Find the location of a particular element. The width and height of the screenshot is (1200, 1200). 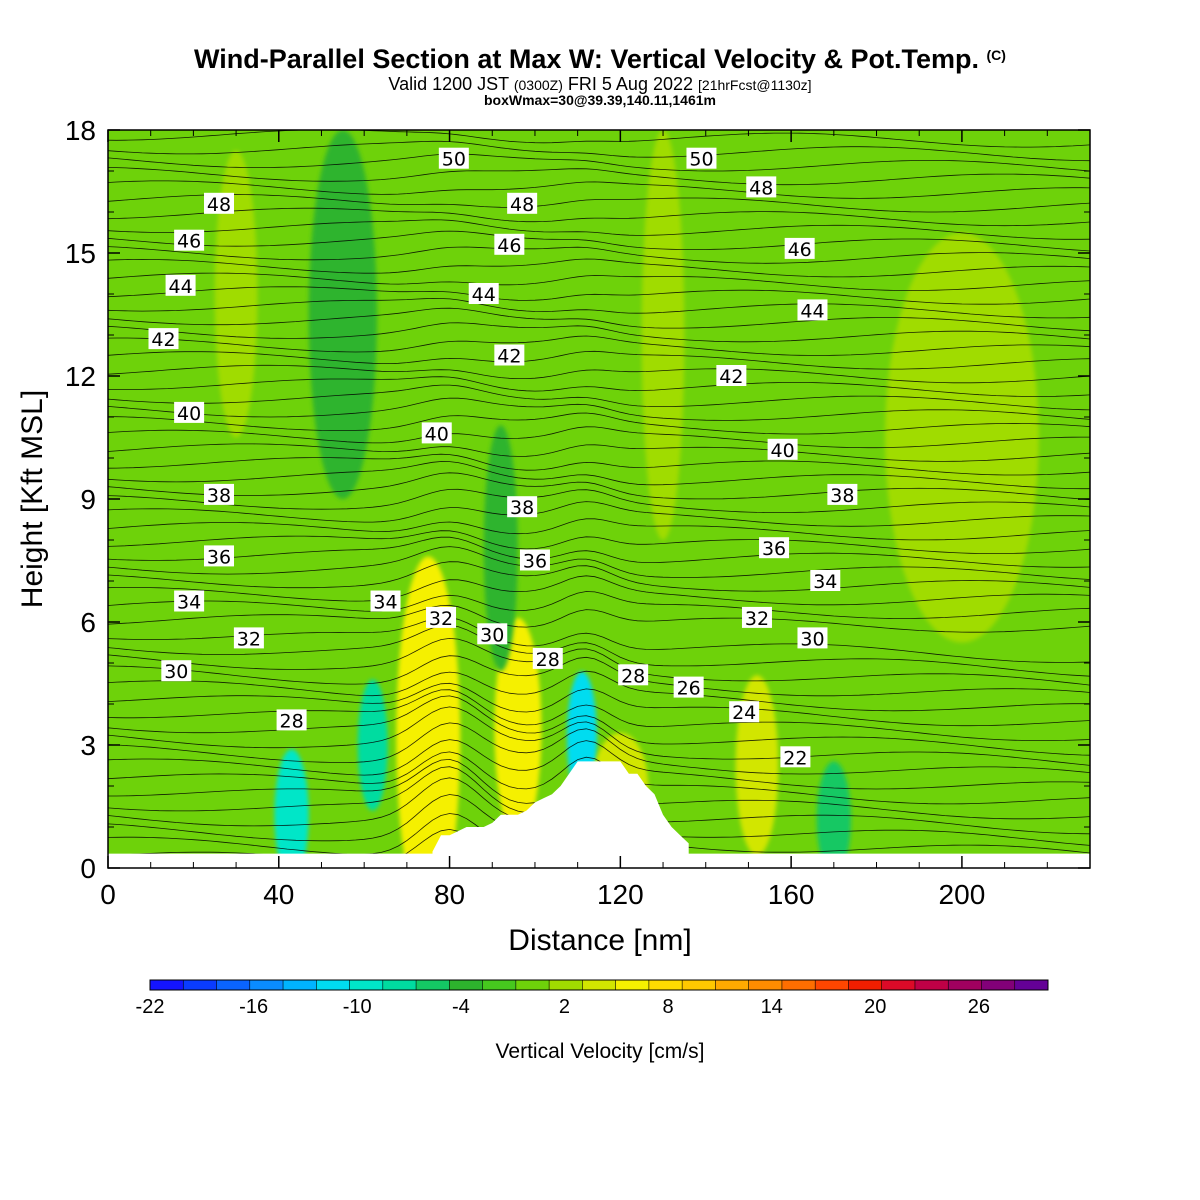

colorbar-label: Vertical Velocity [cm/s] is located at coordinates (600, 1051).